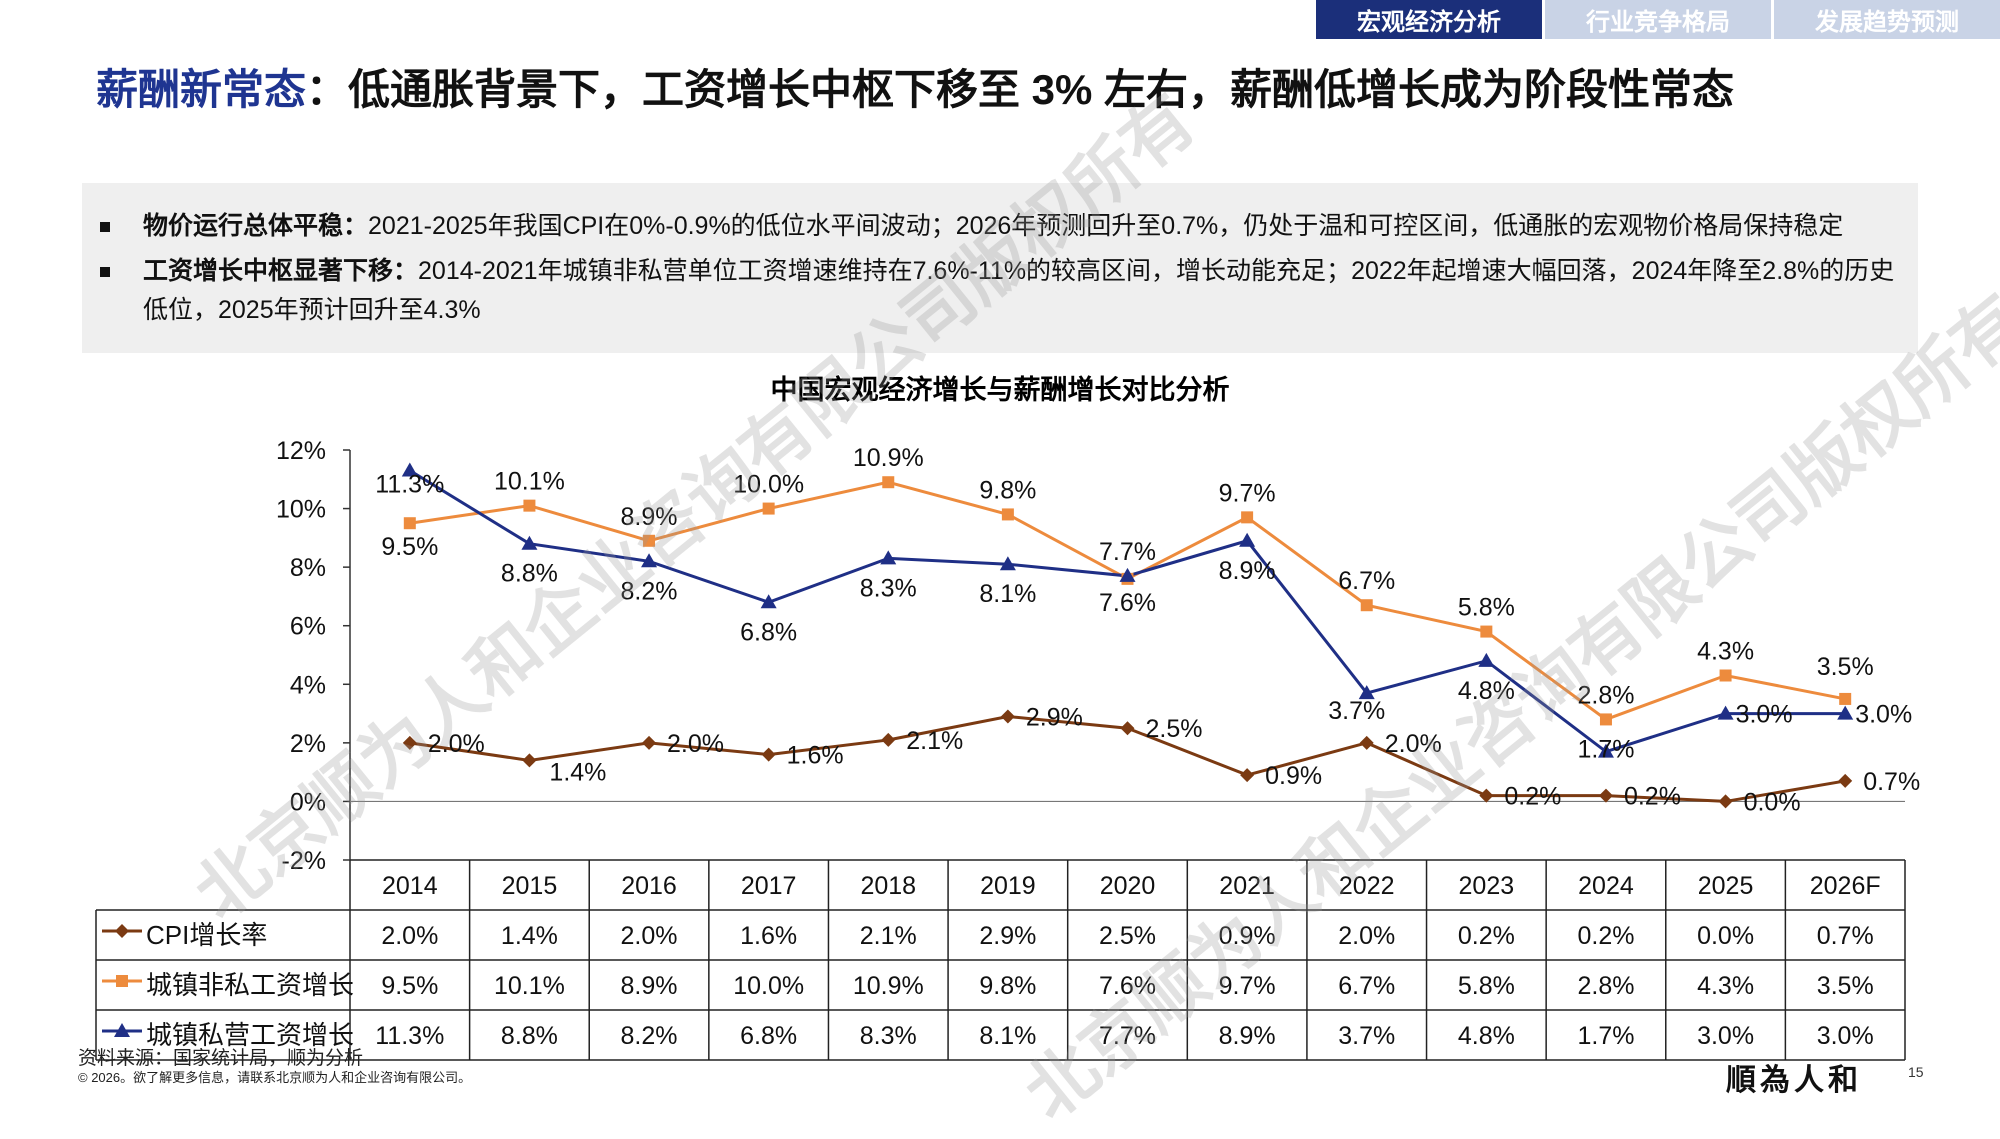 This screenshot has width=2000, height=1139. Describe the element at coordinates (1725, 986) in the screenshot. I see `table-cell-value: 4.3%` at that location.